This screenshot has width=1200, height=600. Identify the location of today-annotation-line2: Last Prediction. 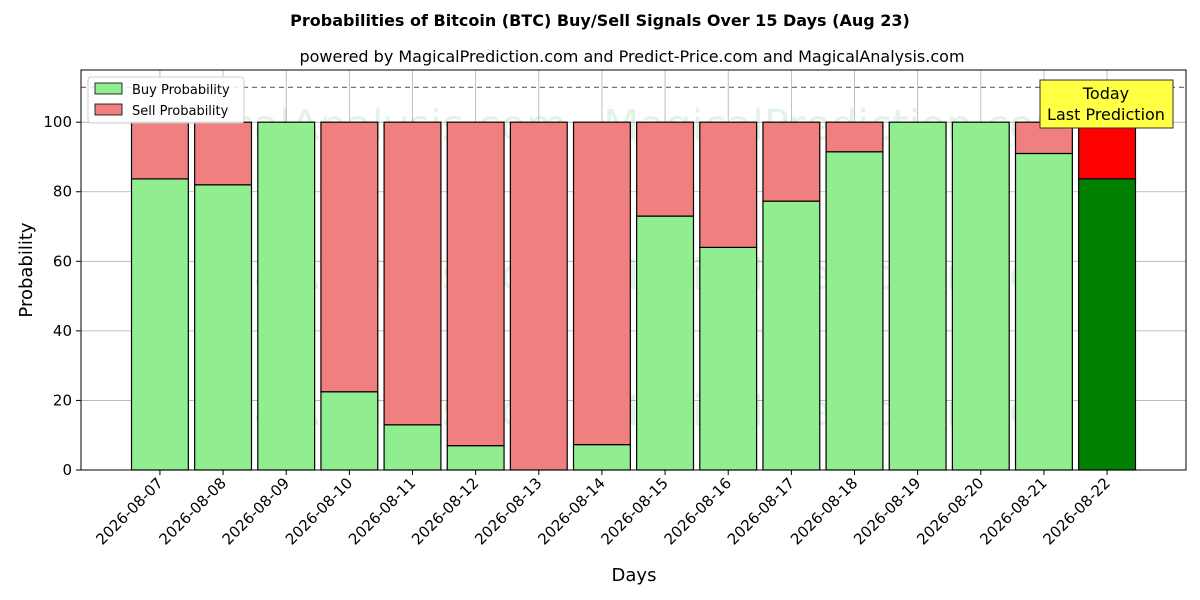
(1106, 114).